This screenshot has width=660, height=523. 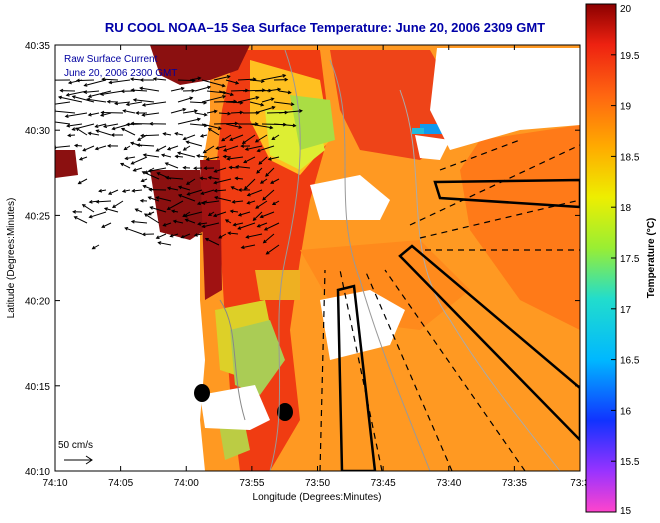 I want to click on colorbar-tick-label: 19, so click(x=626, y=107).